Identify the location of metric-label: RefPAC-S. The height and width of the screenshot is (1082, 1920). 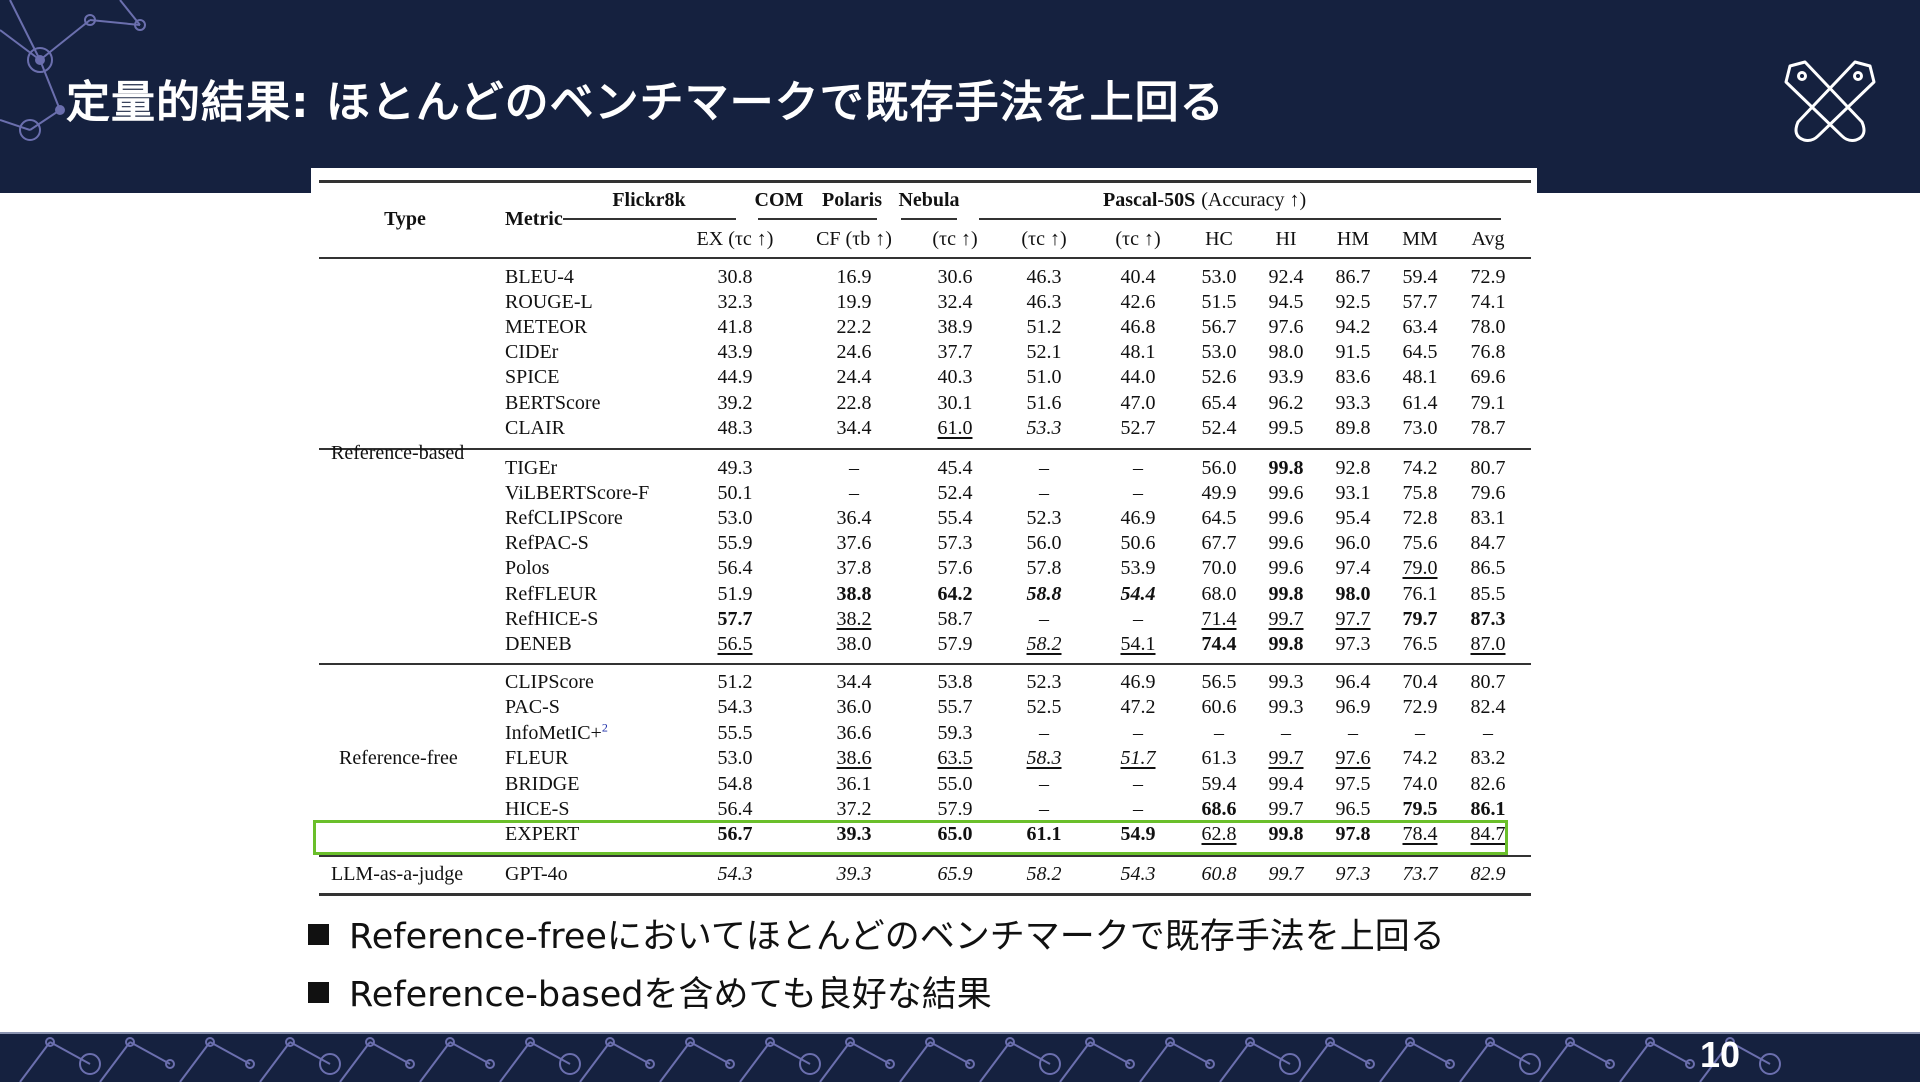
(547, 543).